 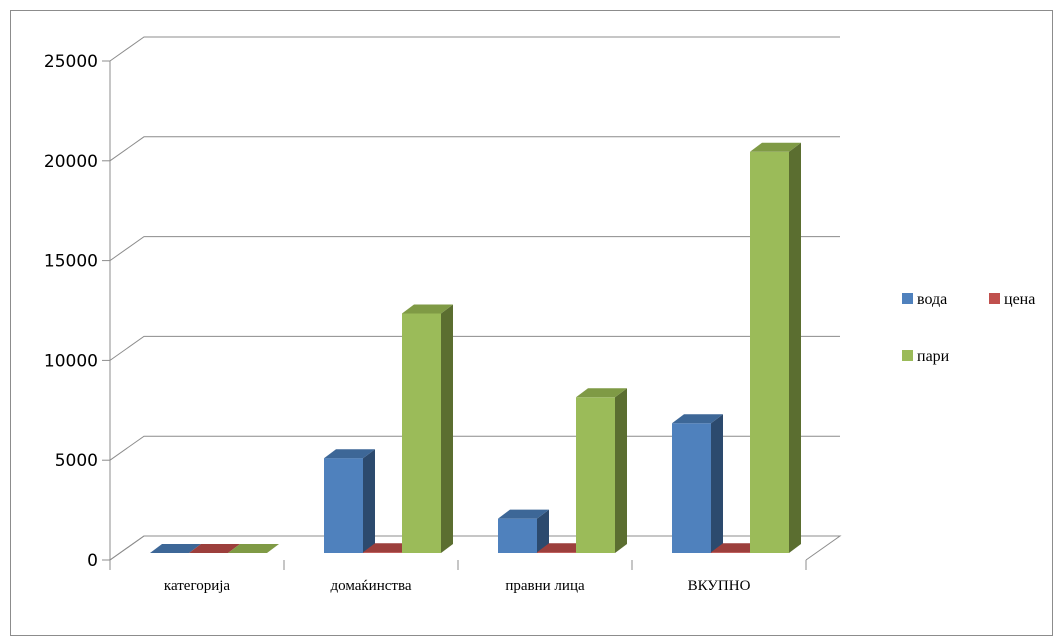 What do you see at coordinates (371, 586) in the screenshot?
I see `x-tick-label: домаќинства` at bounding box center [371, 586].